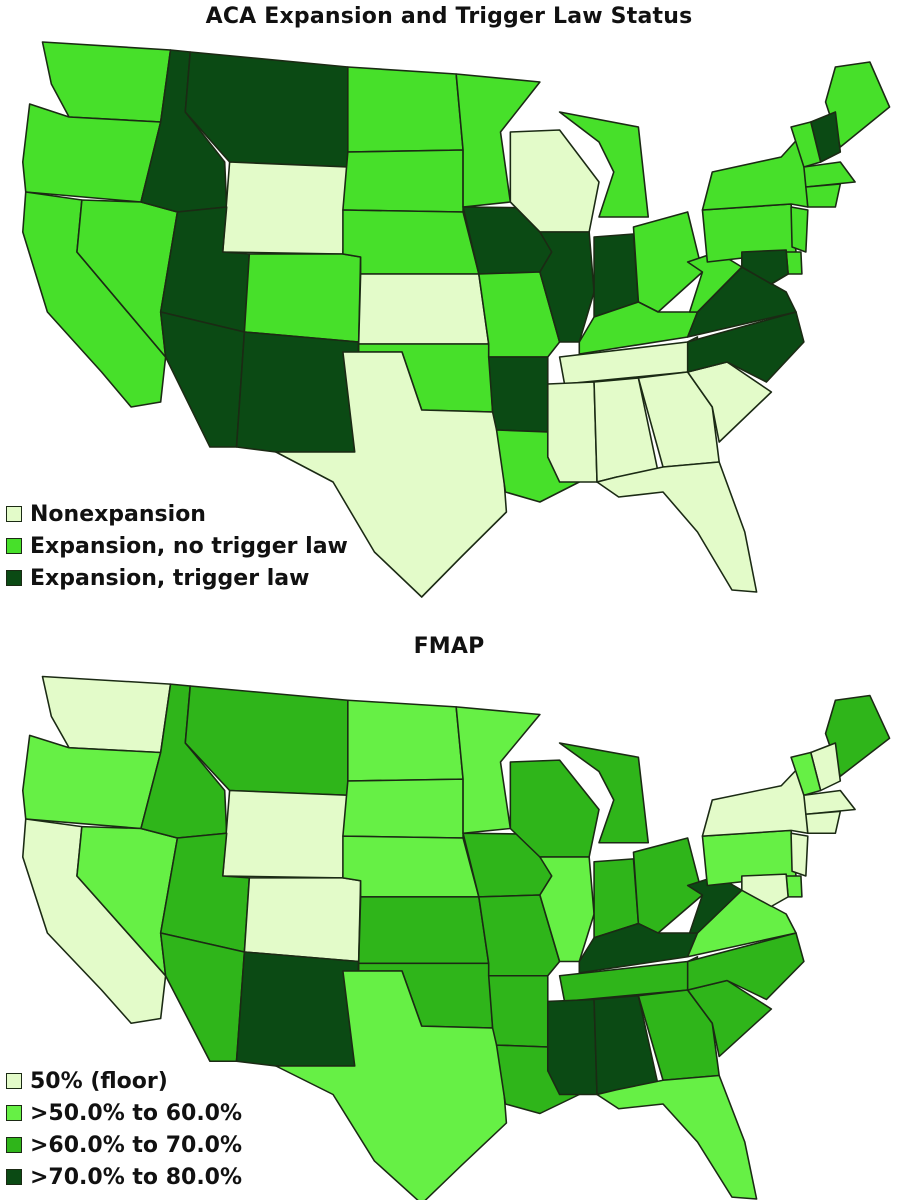 This screenshot has width=898, height=1200. Describe the element at coordinates (136, 1177) in the screenshot. I see `legend-label: >70.0% to 80.0%` at that location.